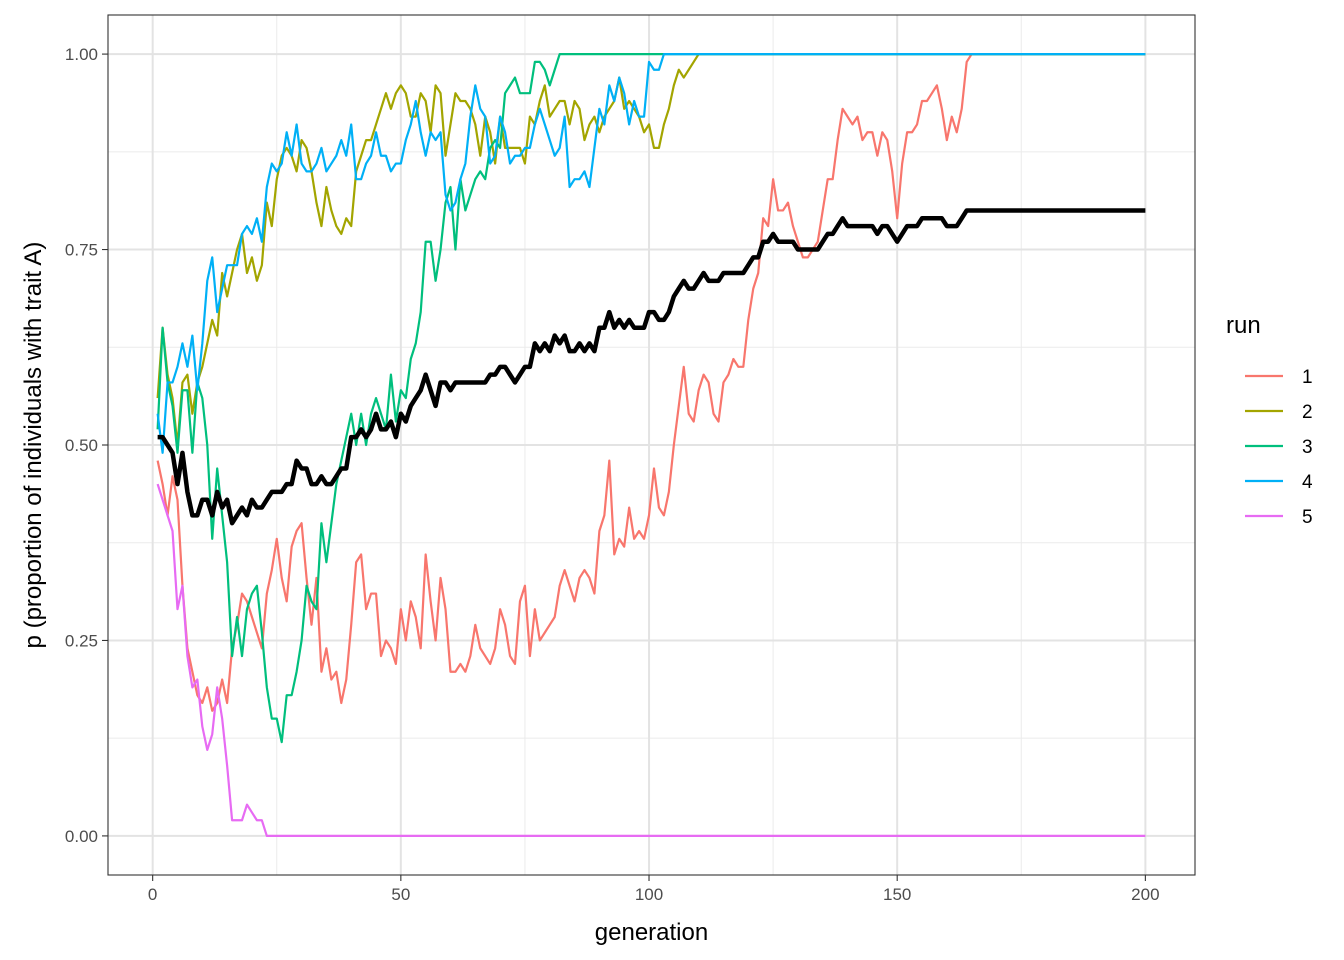  Describe the element at coordinates (81, 445) in the screenshot. I see `y-tick-label: 0.50` at that location.